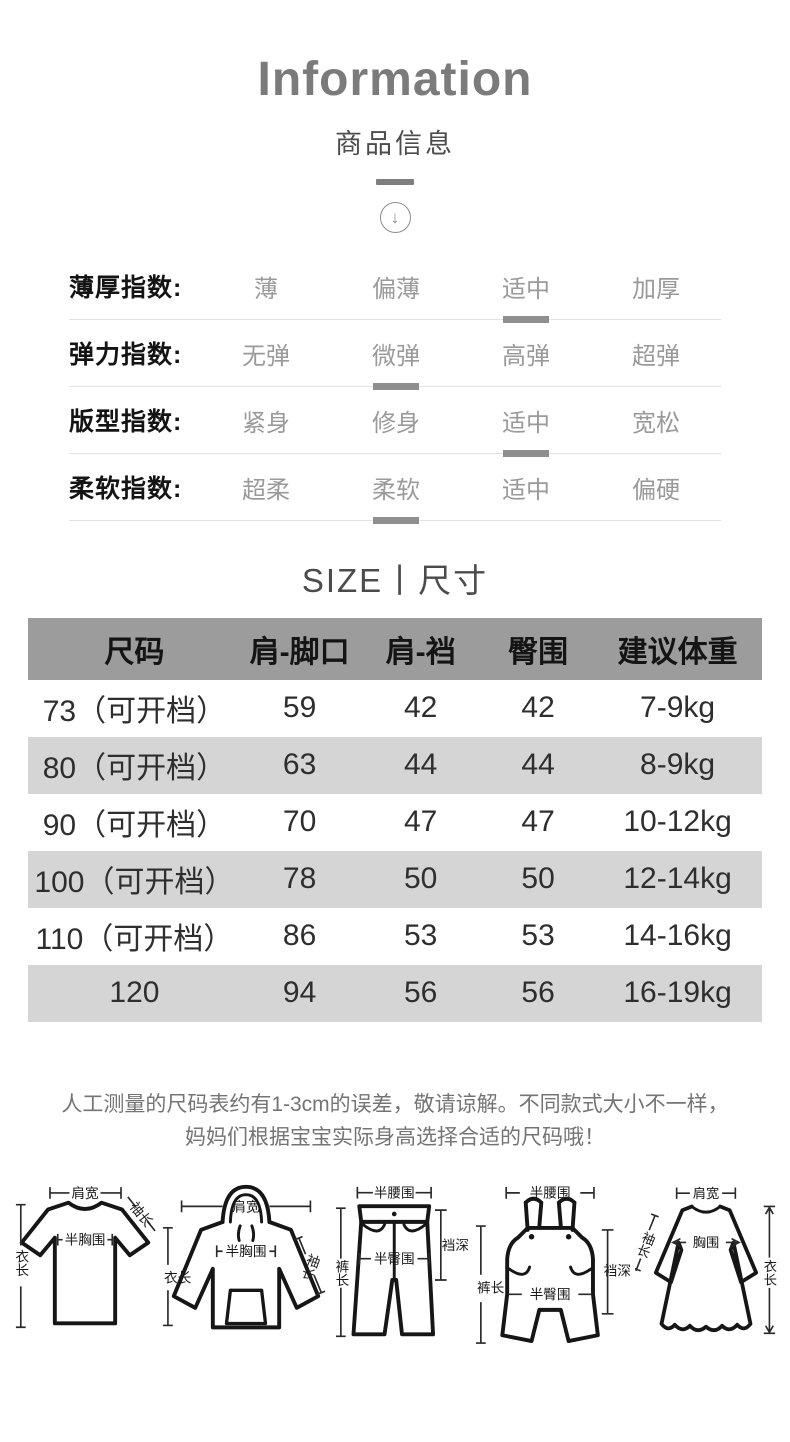 The width and height of the screenshot is (790, 1442). What do you see at coordinates (134, 940) in the screenshot?
I see `cell-size: 110（可开档）` at bounding box center [134, 940].